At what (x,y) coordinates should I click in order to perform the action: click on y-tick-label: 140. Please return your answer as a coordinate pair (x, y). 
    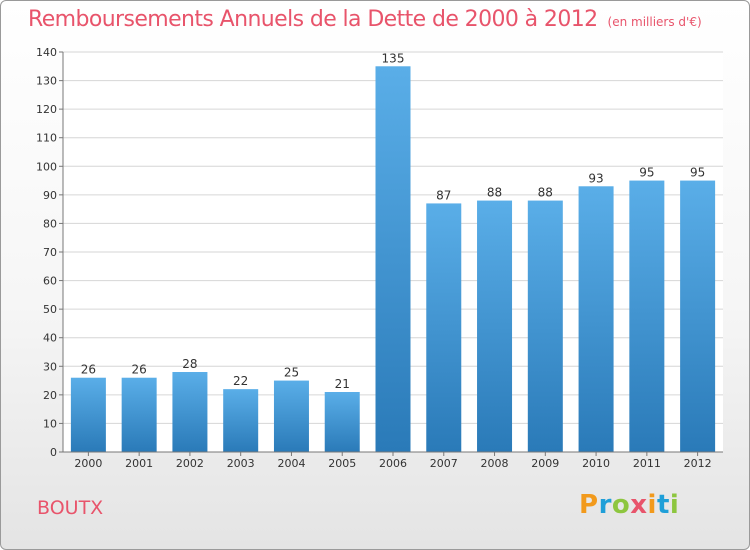
    Looking at the image, I should click on (46, 52).